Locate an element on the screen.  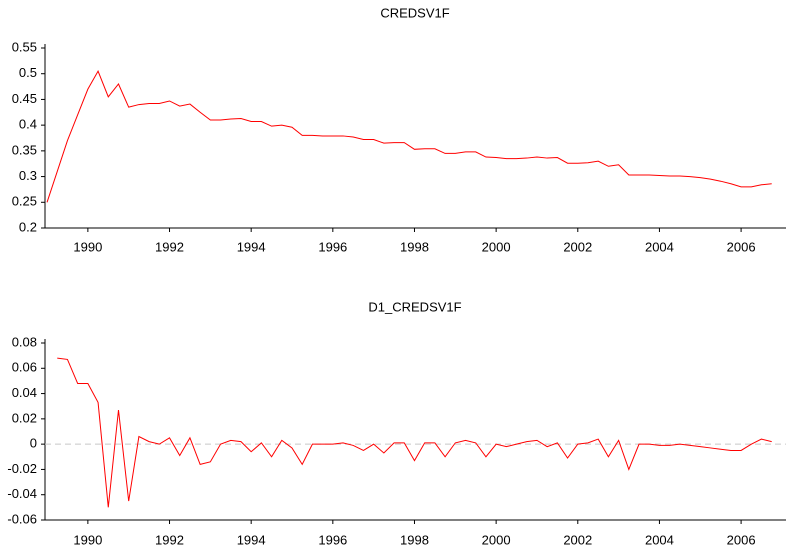
y-tick-label: 0.4 is located at coordinates (28, 124).